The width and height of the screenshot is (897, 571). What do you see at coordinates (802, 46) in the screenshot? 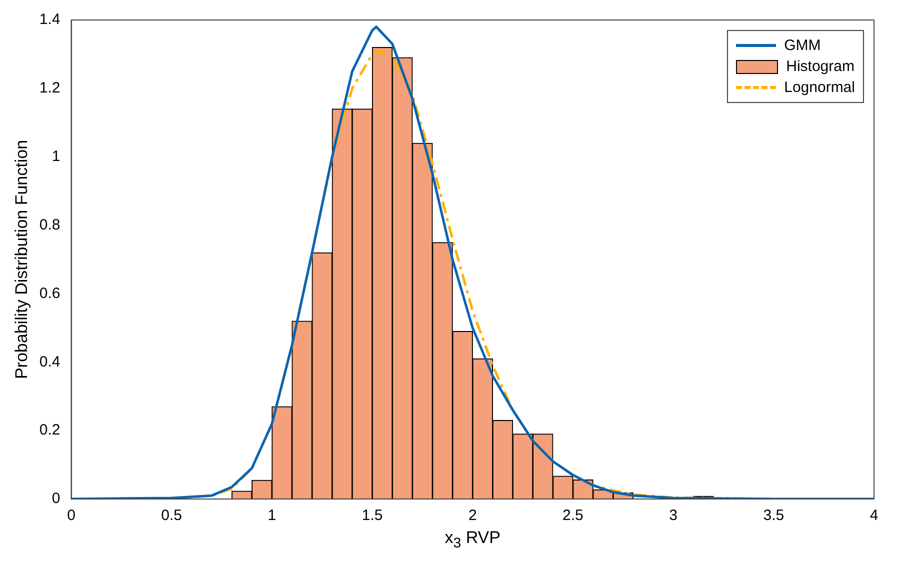
I see `legend-label: GMM` at bounding box center [802, 46].